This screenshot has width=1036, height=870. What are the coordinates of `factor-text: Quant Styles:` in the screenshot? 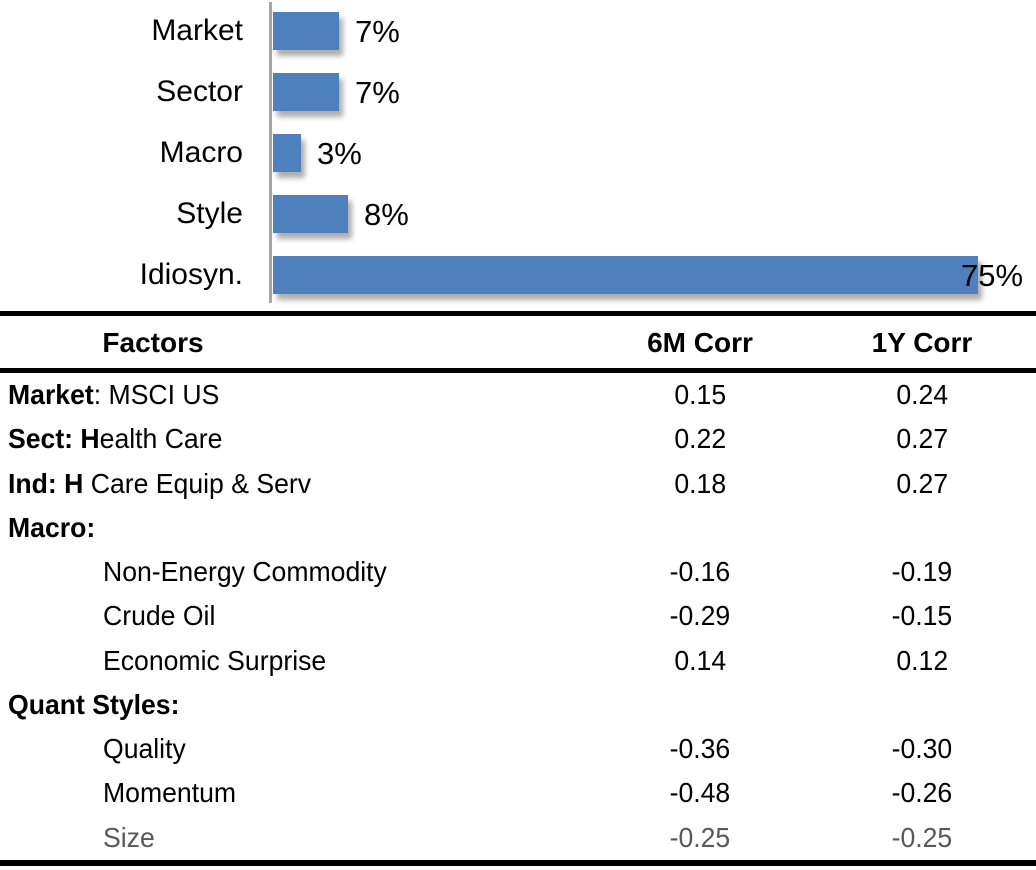 It's located at (93, 705).